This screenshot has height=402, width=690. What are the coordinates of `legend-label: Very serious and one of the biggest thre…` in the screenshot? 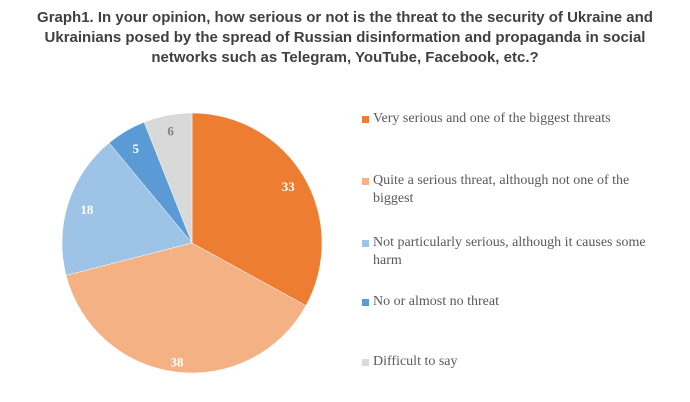 It's located at (492, 118).